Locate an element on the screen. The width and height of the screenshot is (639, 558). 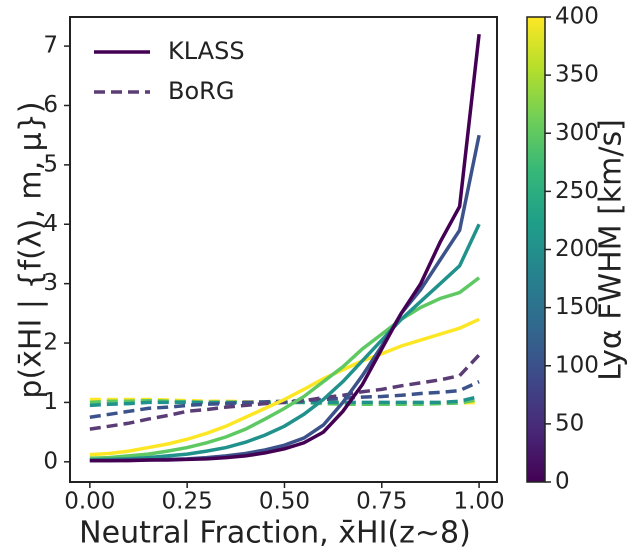
y-tick-label: 4 is located at coordinates (50, 224).